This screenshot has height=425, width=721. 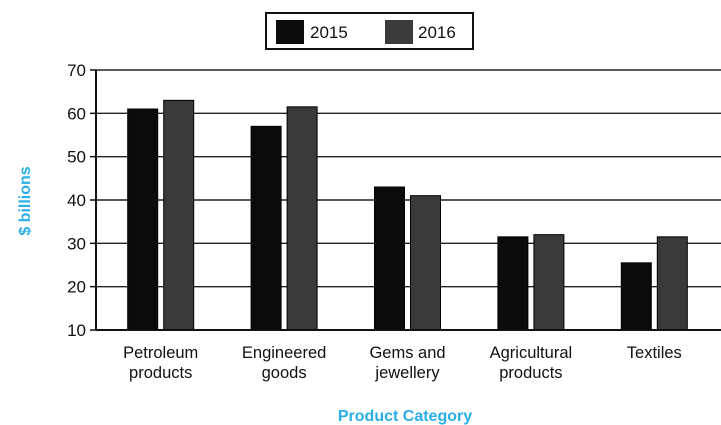 I want to click on x-category-label: Engineered goods, so click(x=284, y=363).